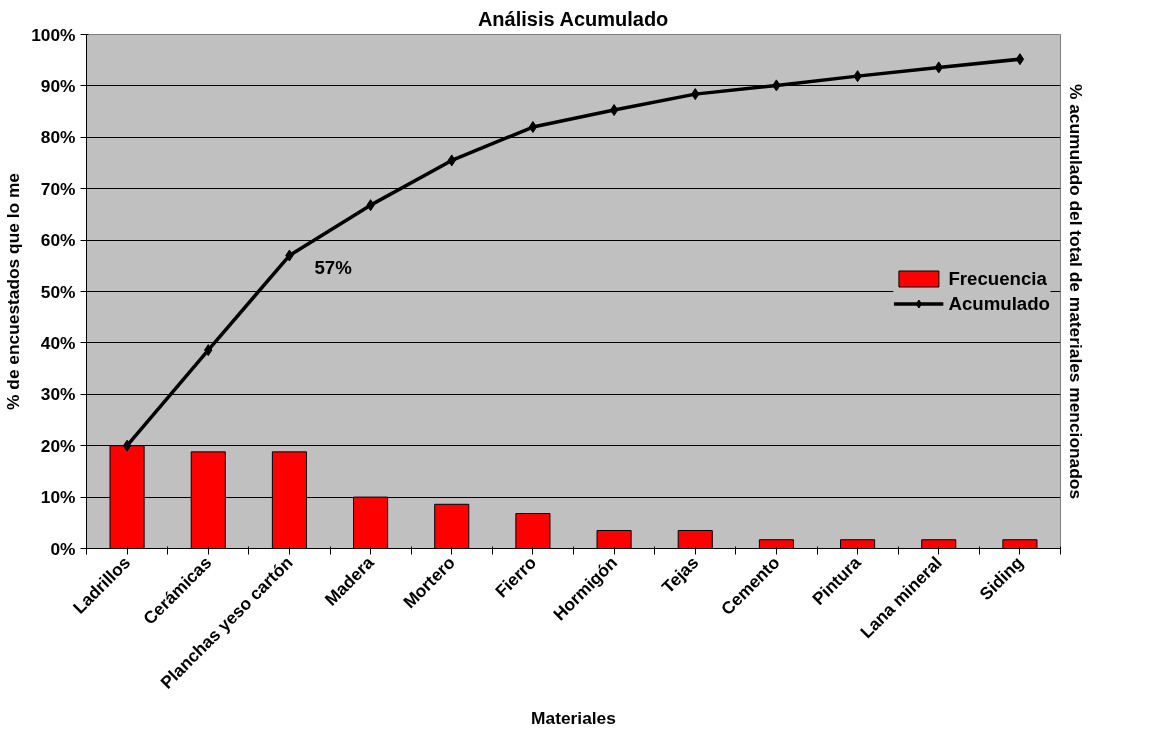  I want to click on y-tick-label: 30%, so click(58, 394).